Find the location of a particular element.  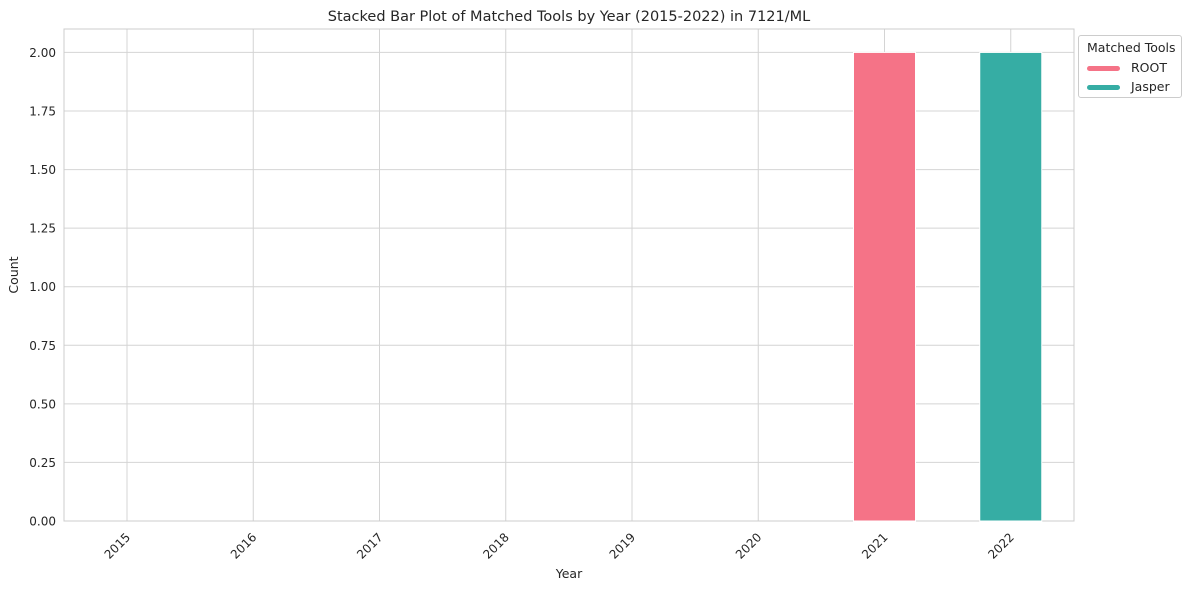

legend-item-root: ROOT is located at coordinates (1133, 68).